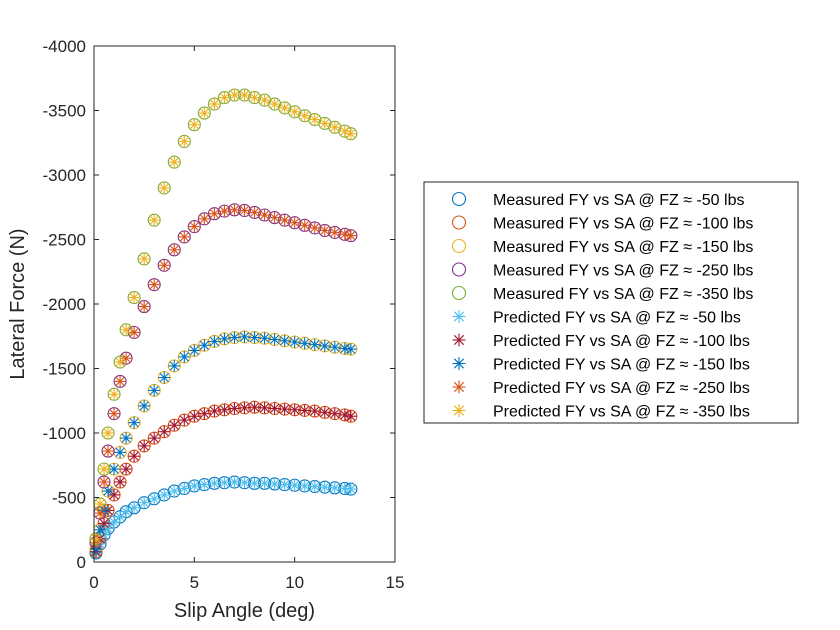 This screenshot has height=630, width=840. I want to click on y-tick-label: -4000, so click(64, 46).